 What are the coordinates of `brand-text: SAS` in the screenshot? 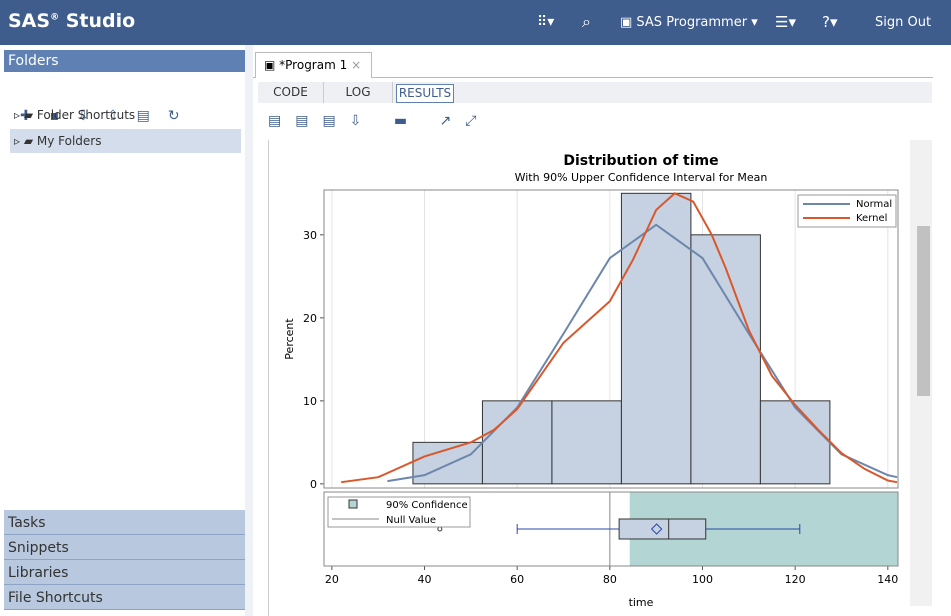 It's located at (29, 21).